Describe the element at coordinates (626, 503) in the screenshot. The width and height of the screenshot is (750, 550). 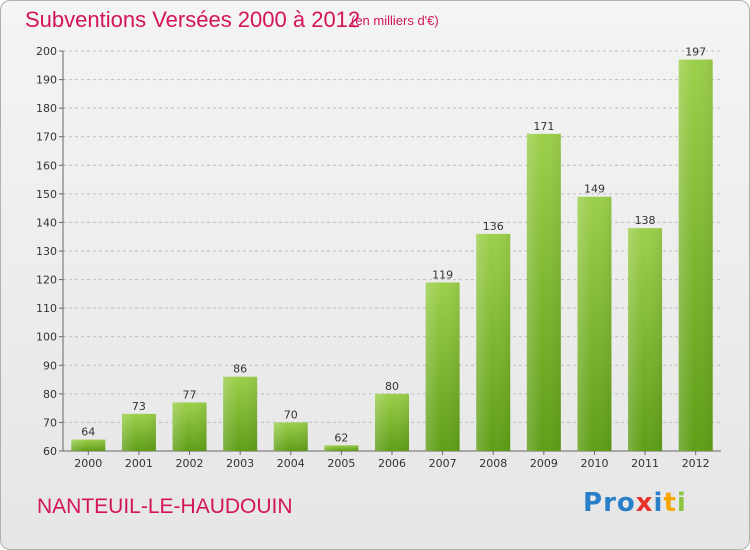
I see `logo-letter: o` at that location.